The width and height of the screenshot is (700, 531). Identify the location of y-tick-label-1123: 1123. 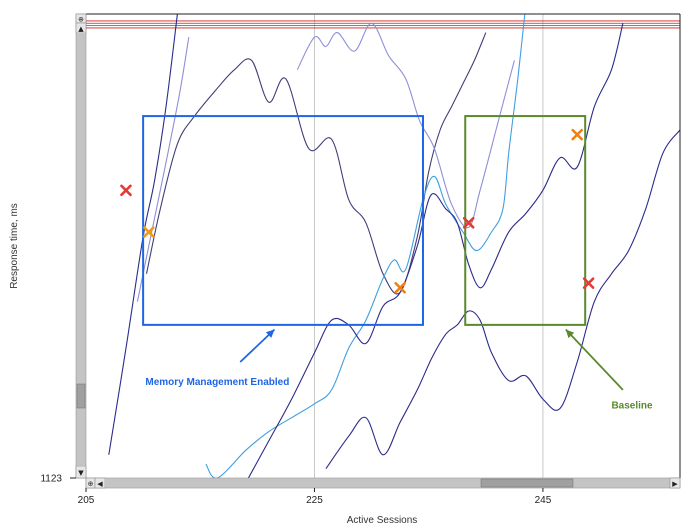
(51, 479).